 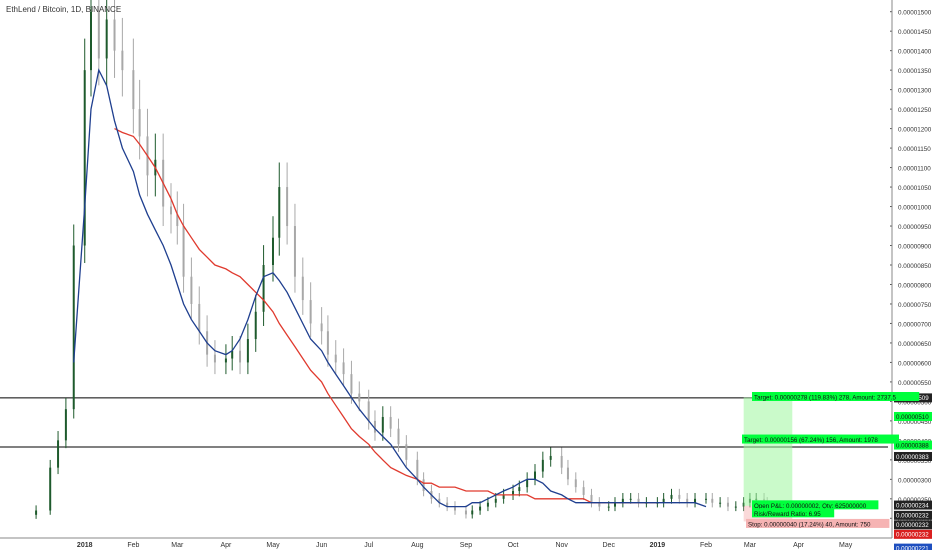 What do you see at coordinates (818, 523) in the screenshot?
I see `stop-label` at bounding box center [818, 523].